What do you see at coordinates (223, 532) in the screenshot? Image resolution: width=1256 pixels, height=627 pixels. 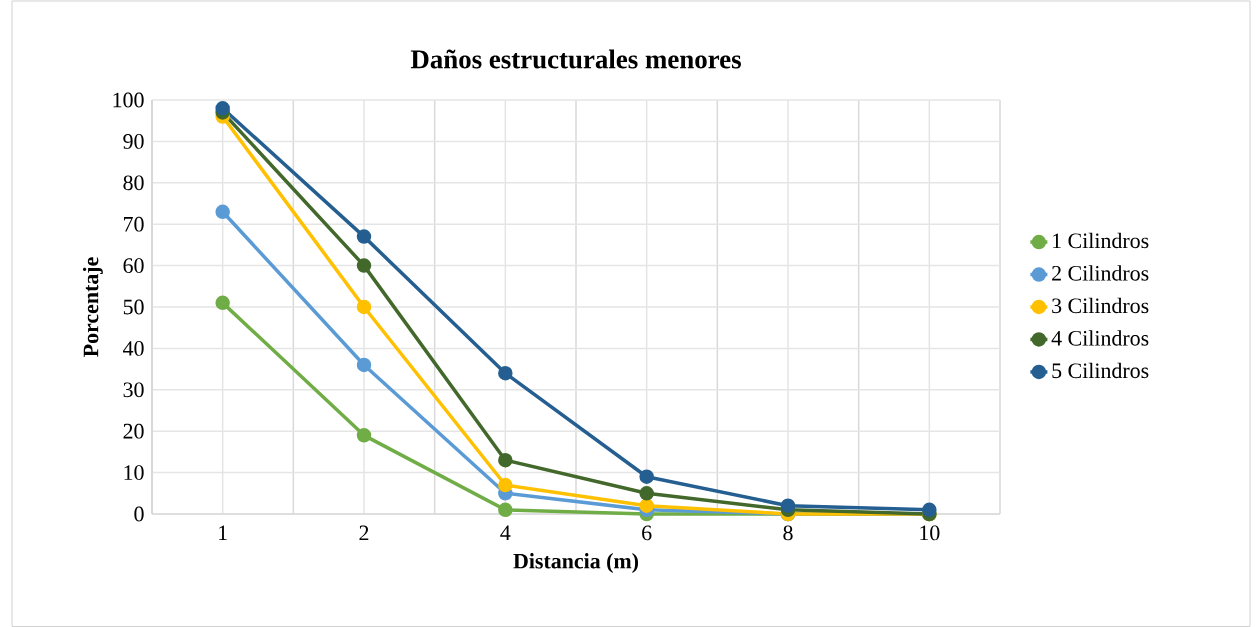 I see `x-tick-label: 1` at bounding box center [223, 532].